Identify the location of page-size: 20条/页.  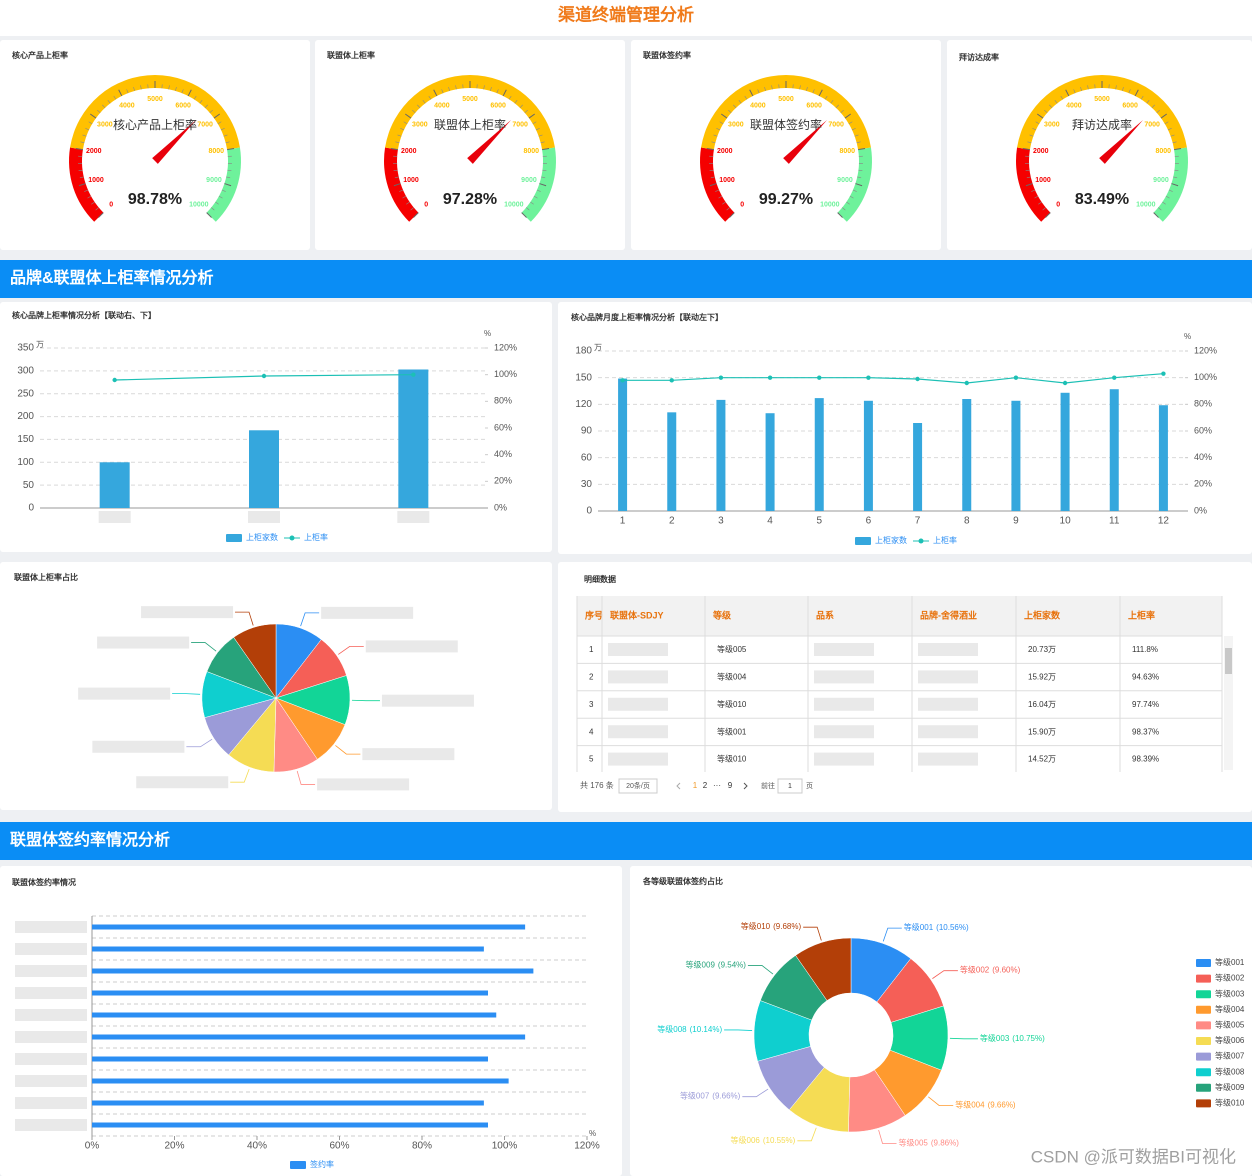
(638, 785).